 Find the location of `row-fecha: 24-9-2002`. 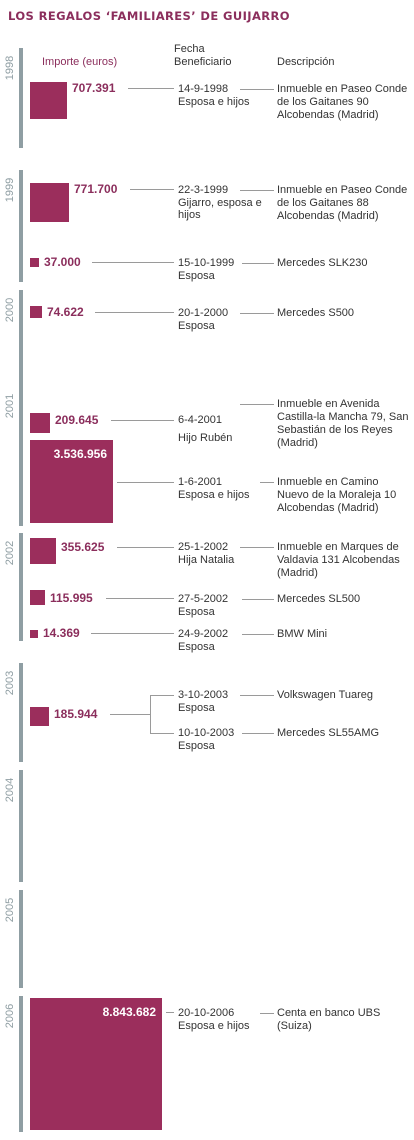

row-fecha: 24-9-2002 is located at coordinates (203, 634).